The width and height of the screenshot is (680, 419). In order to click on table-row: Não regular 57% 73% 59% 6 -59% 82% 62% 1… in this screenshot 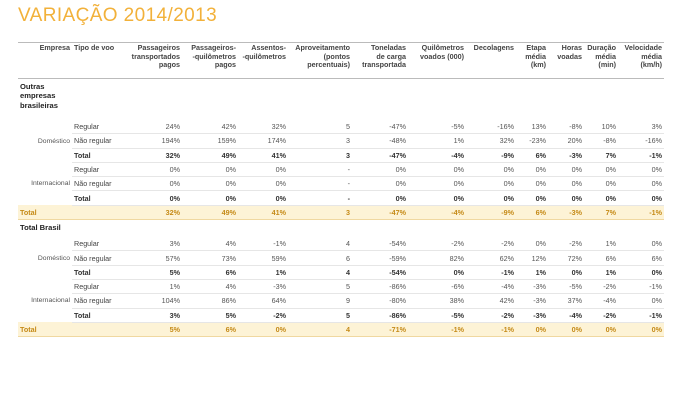, I will do `click(341, 258)`.